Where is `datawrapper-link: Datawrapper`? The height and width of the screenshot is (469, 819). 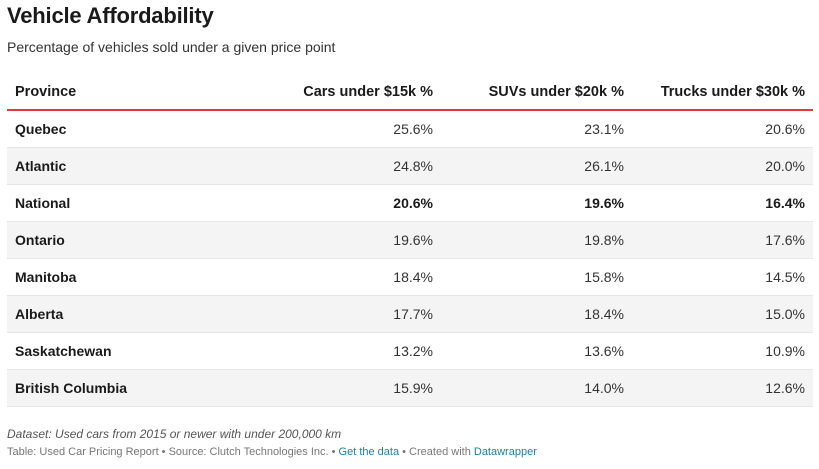 datawrapper-link: Datawrapper is located at coordinates (505, 452).